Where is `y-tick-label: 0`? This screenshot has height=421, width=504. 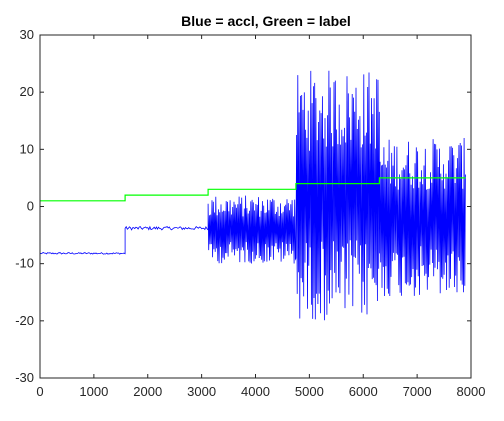
y-tick-label: 0 is located at coordinates (30, 206).